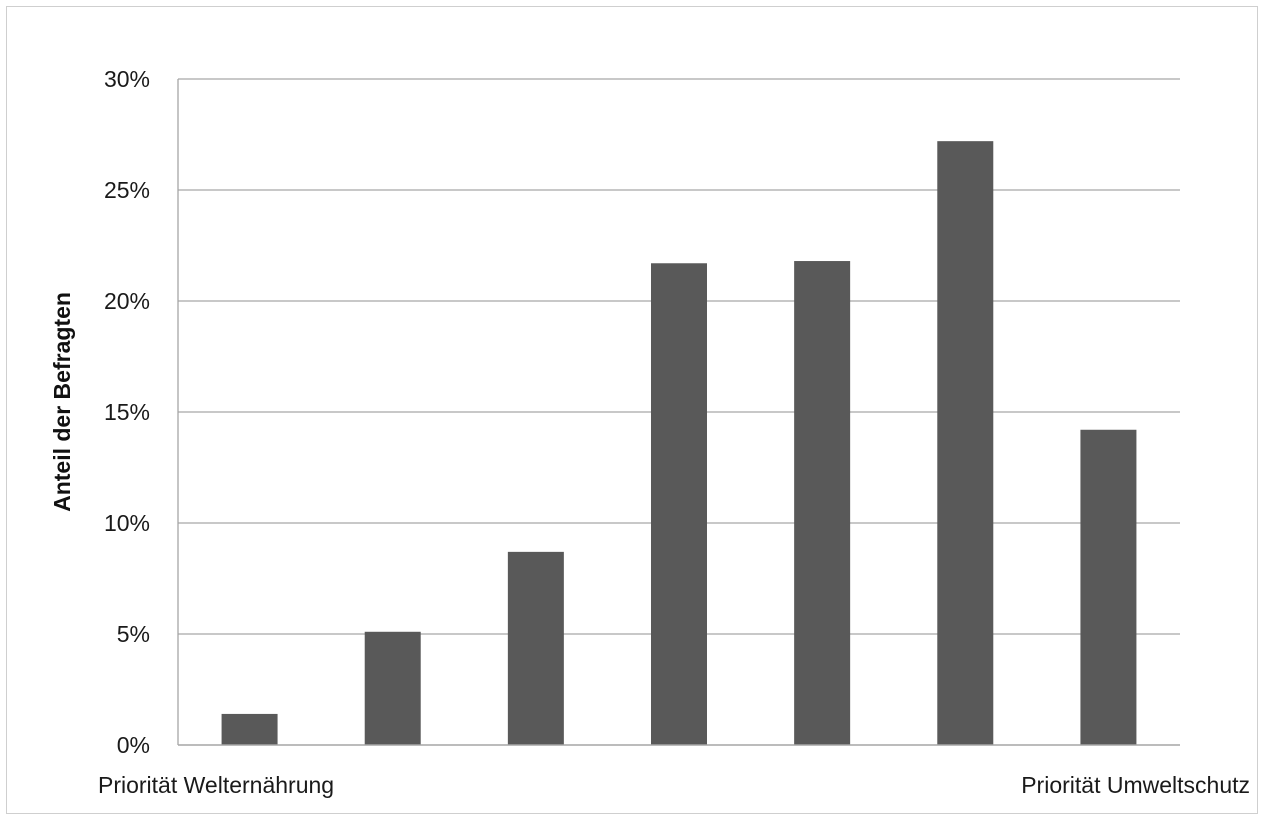 The height and width of the screenshot is (818, 1261). What do you see at coordinates (127, 301) in the screenshot?
I see `y-tick-label: 20%` at bounding box center [127, 301].